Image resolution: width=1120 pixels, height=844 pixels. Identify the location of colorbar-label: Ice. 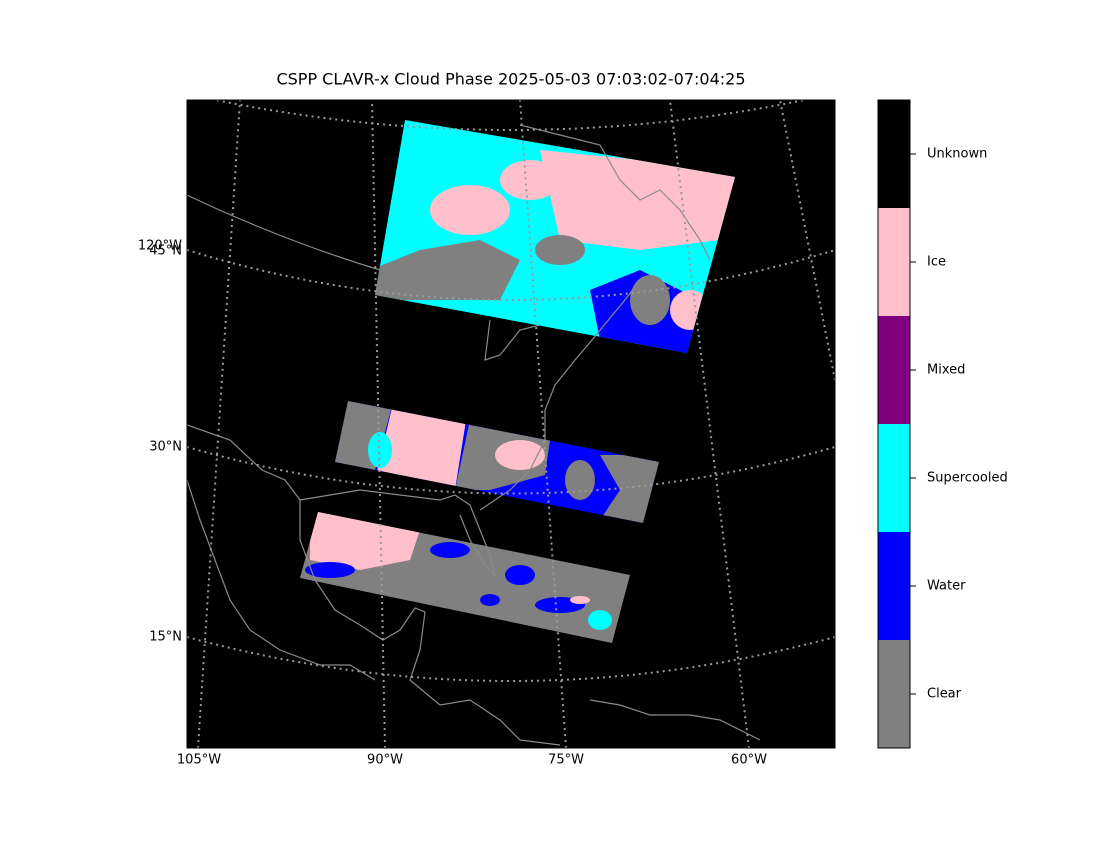
(936, 262).